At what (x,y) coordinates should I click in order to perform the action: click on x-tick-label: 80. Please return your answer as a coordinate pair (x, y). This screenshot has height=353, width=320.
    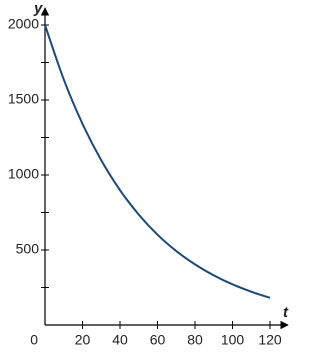
    Looking at the image, I should click on (195, 340).